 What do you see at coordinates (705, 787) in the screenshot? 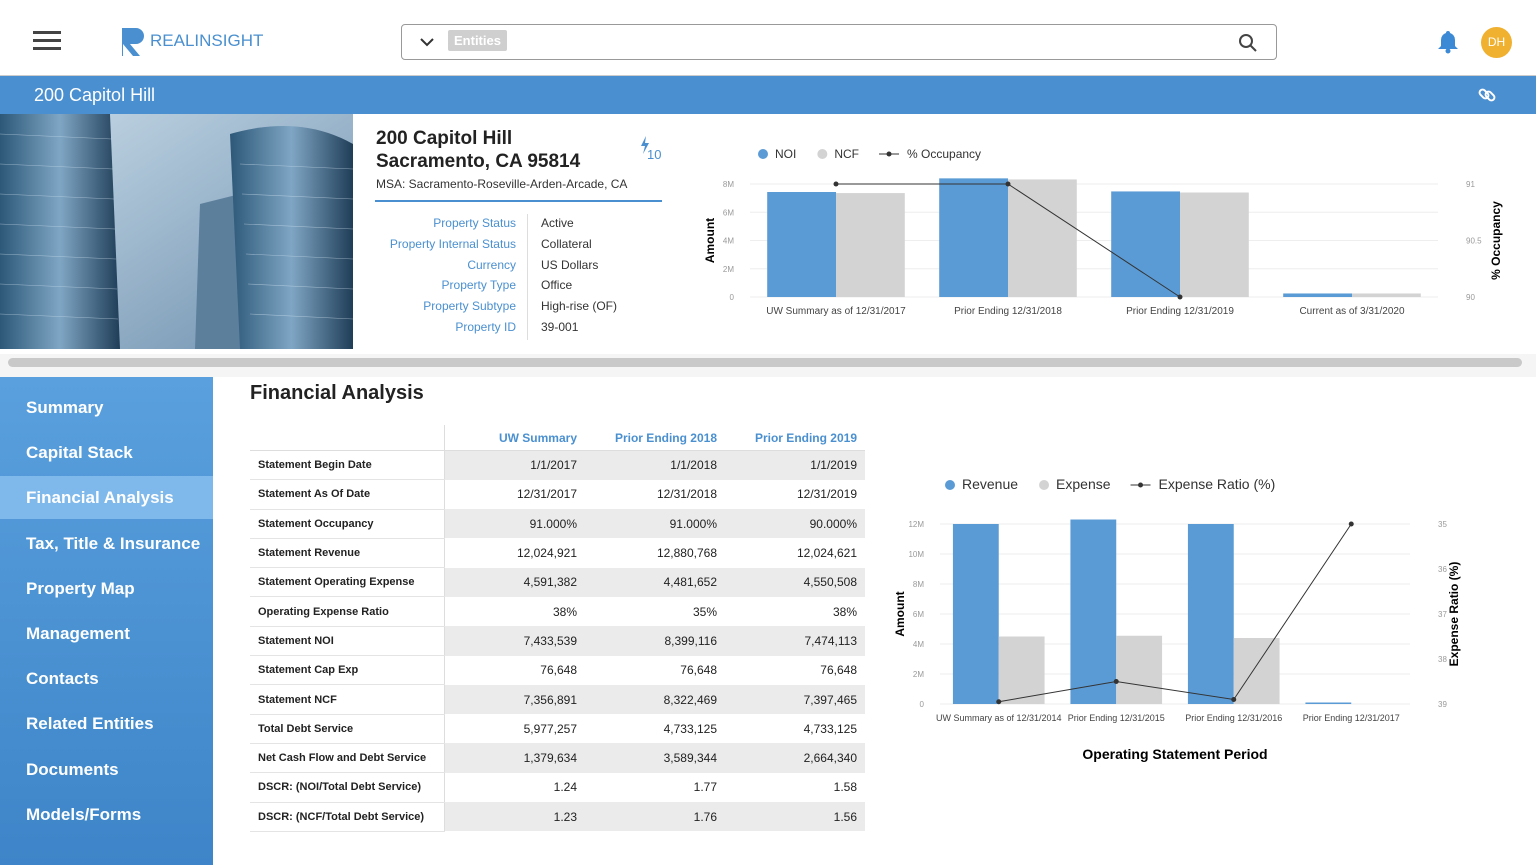
I see `cell: 1.77` at bounding box center [705, 787].